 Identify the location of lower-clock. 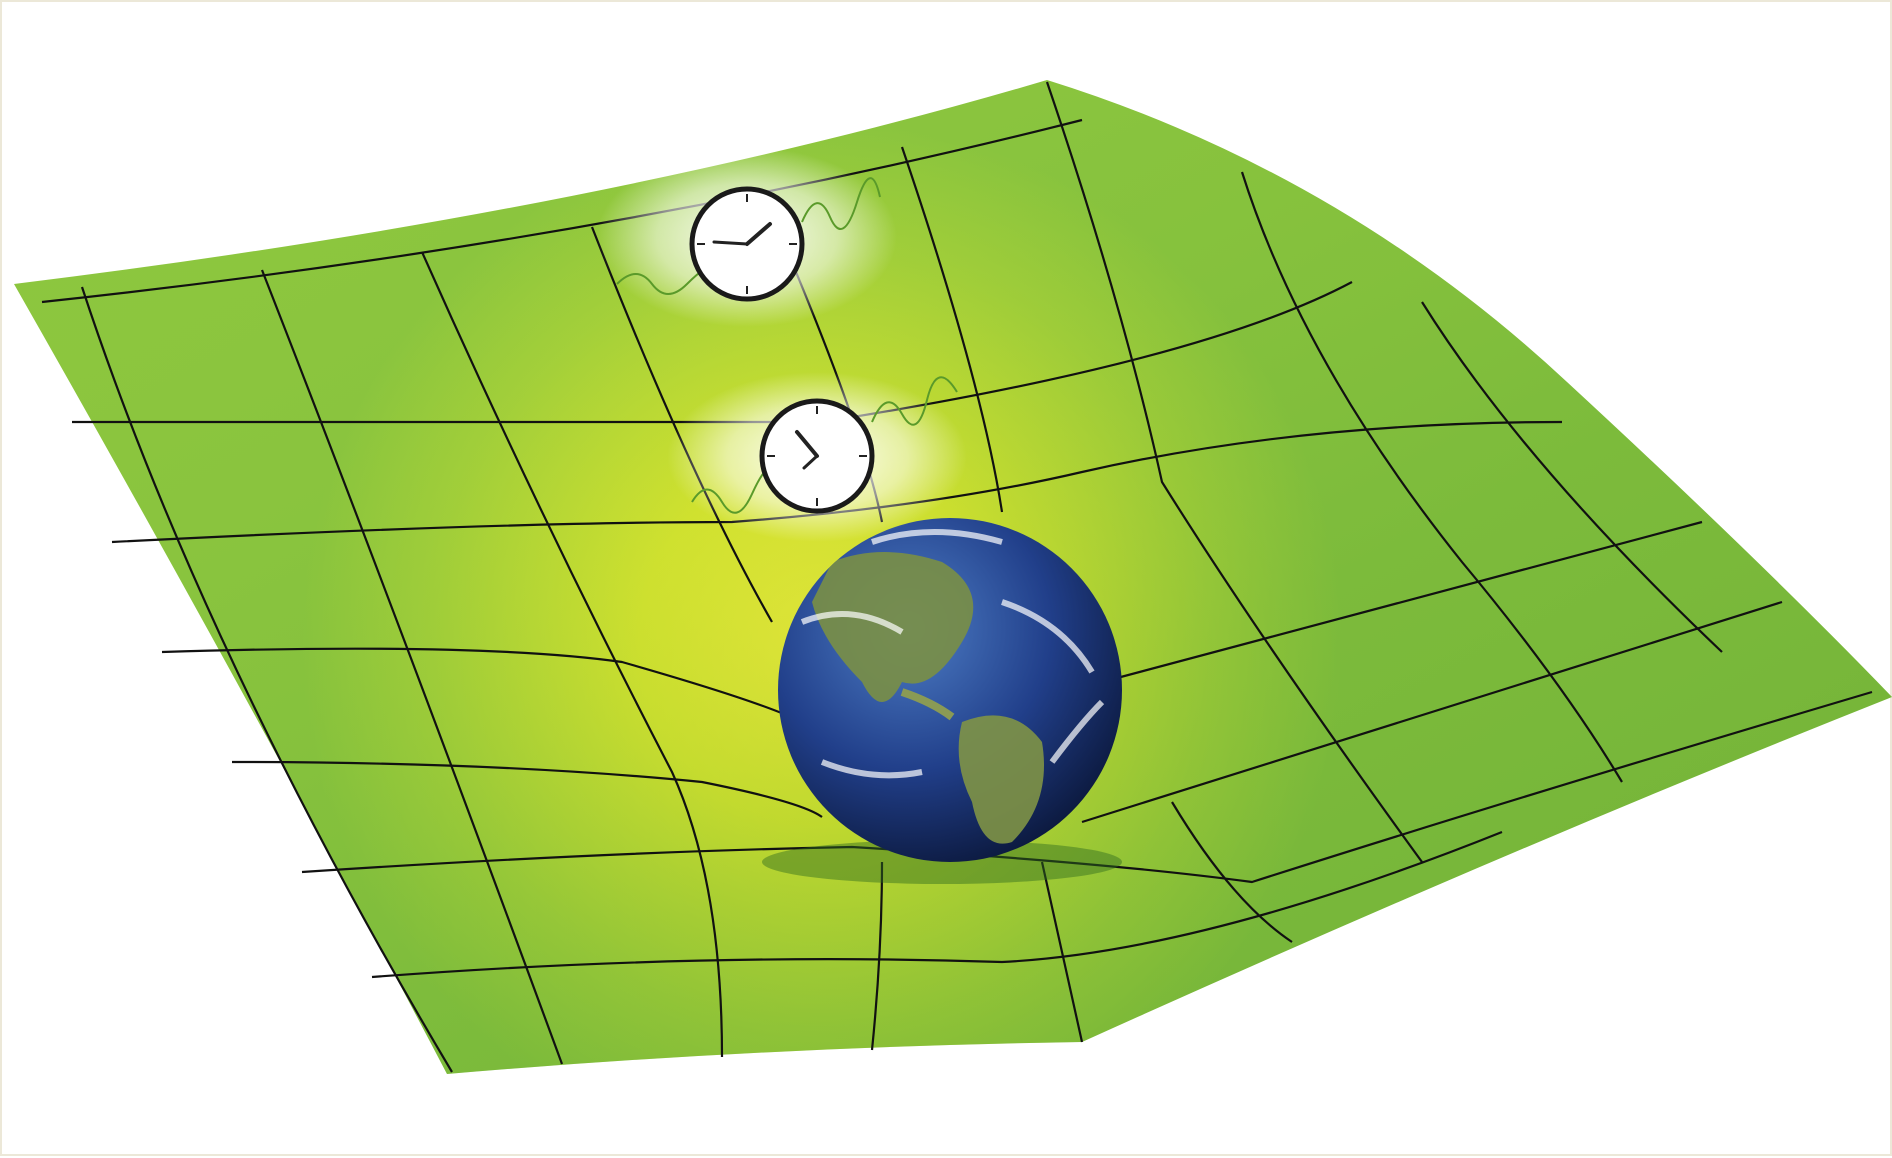
(817, 457).